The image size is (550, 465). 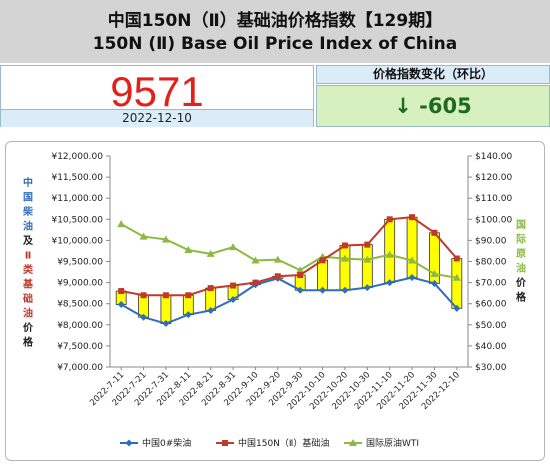 I want to click on left-tick-label: ¥7,500.00, so click(x=80, y=347).